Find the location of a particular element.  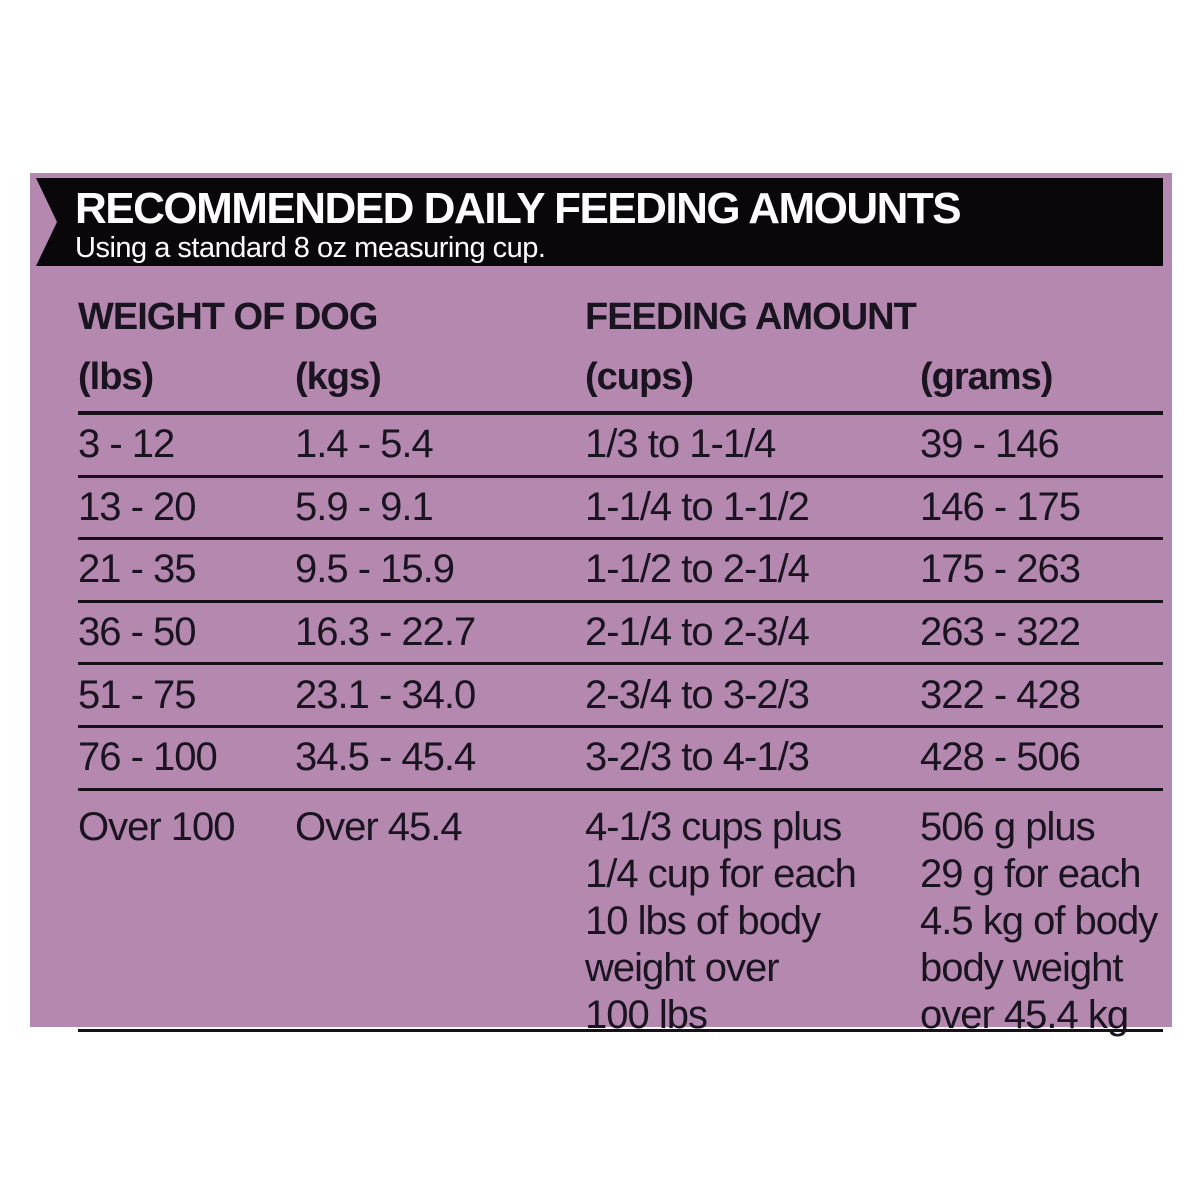

cell-lbs: 36 - 50 is located at coordinates (137, 632).